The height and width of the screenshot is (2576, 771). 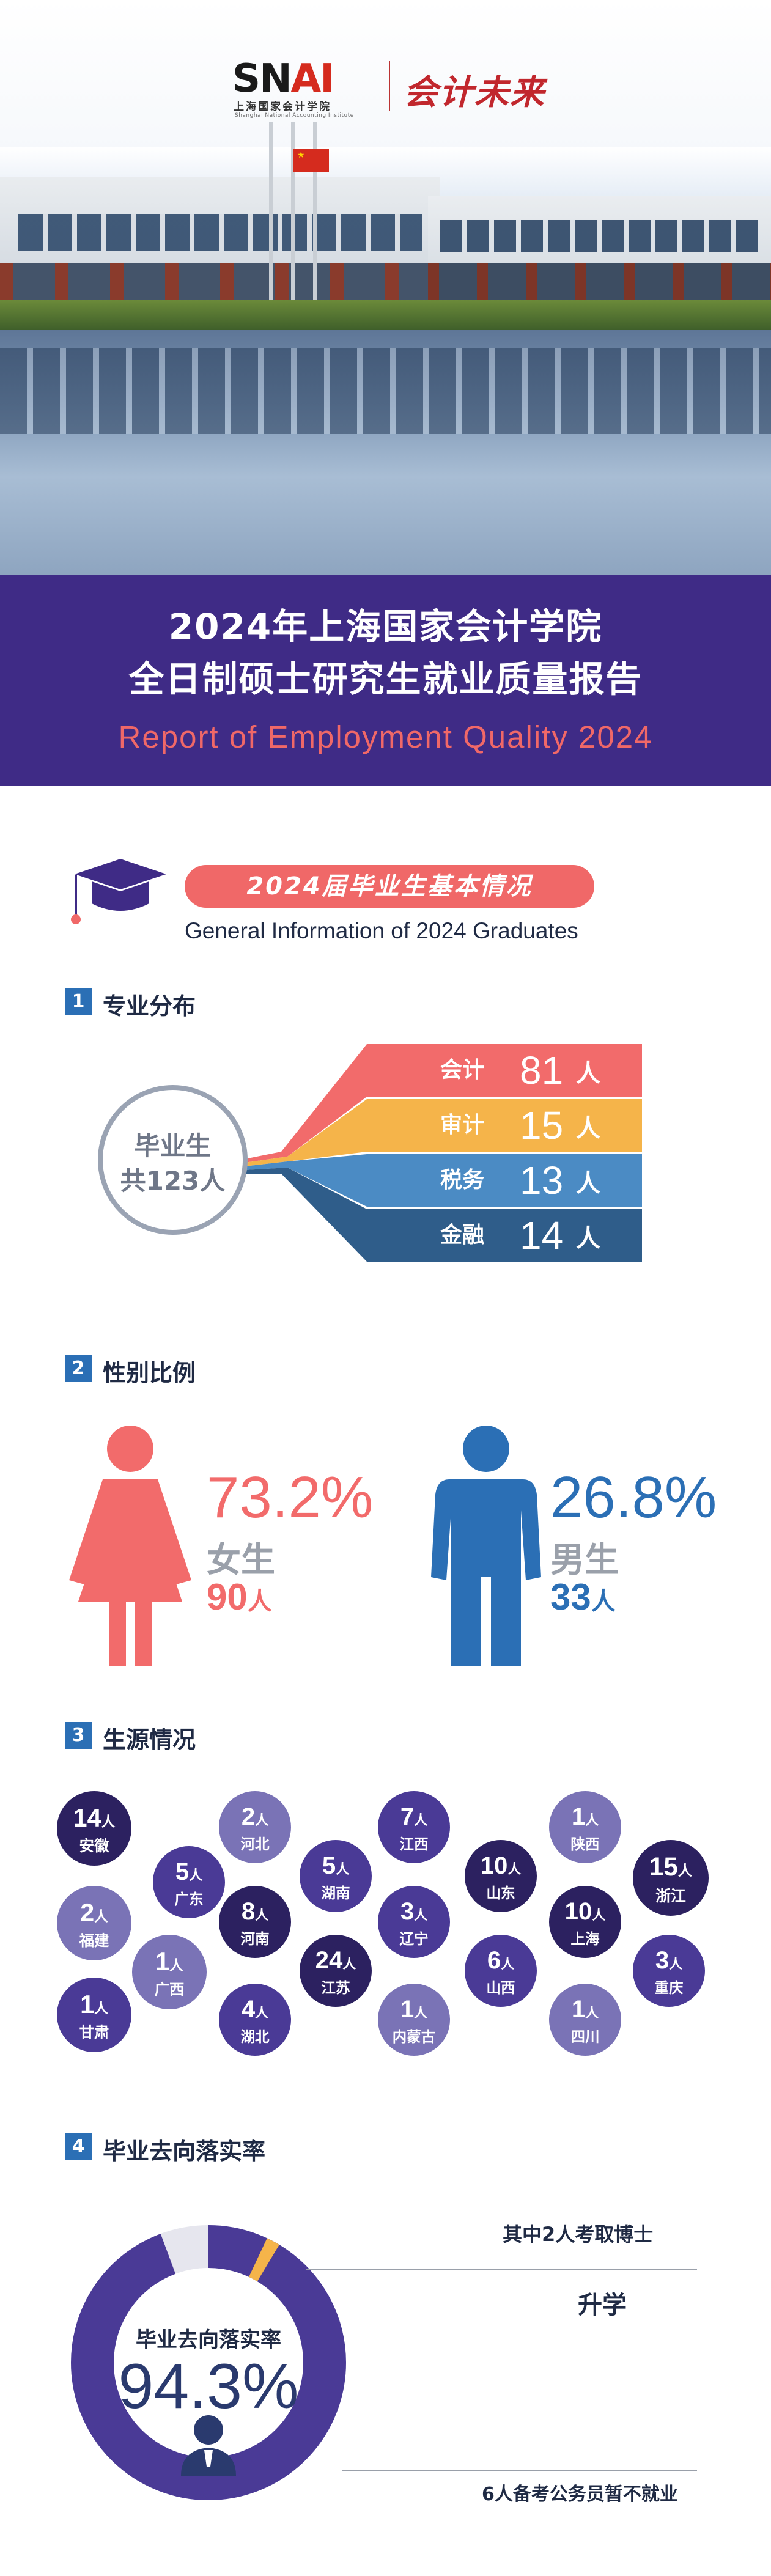 What do you see at coordinates (519, 2470) in the screenshot?
I see `annotation-line-civil` at bounding box center [519, 2470].